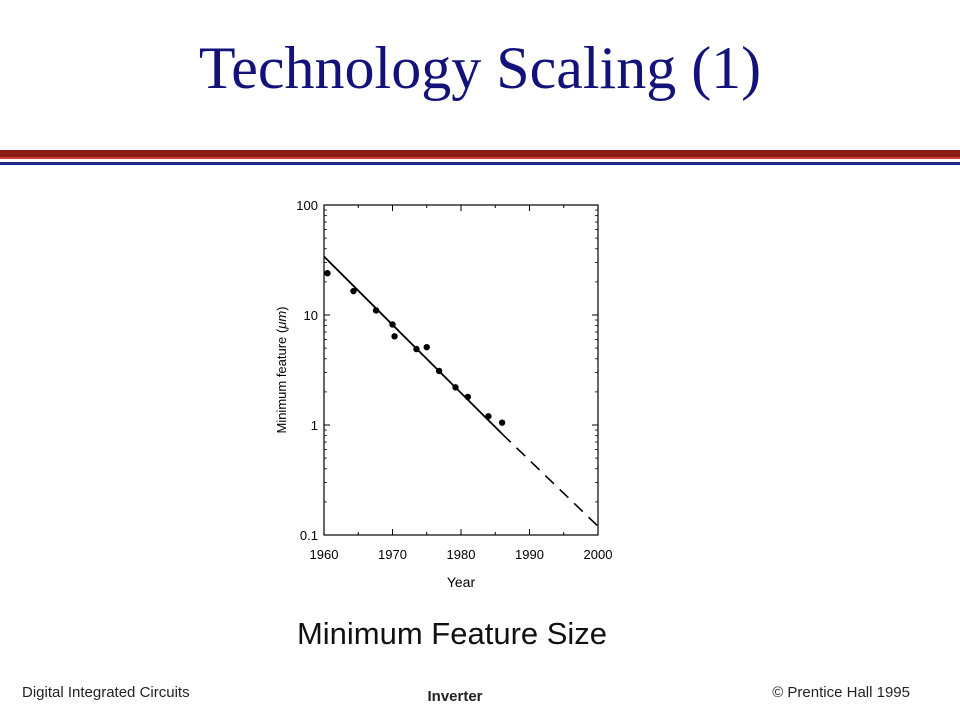 Image resolution: width=960 pixels, height=720 pixels. I want to click on y-tick-label: 0.1, so click(309, 535).